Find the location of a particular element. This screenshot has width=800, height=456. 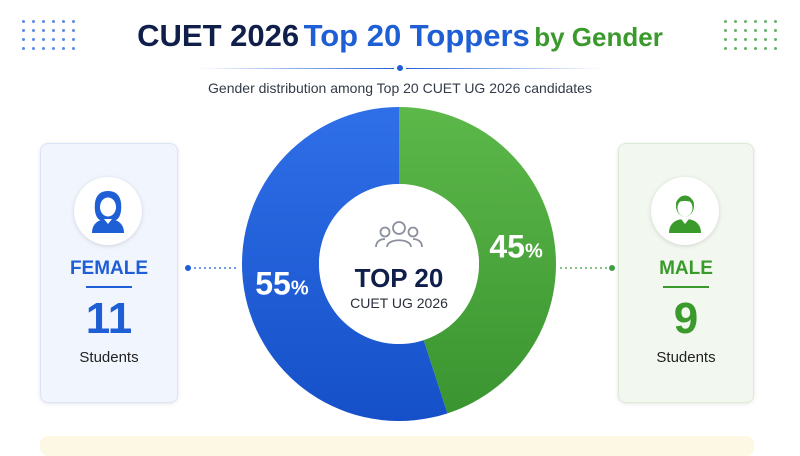

page-title: CUET 2026 Top 20 Toppers by Gender is located at coordinates (400, 36).